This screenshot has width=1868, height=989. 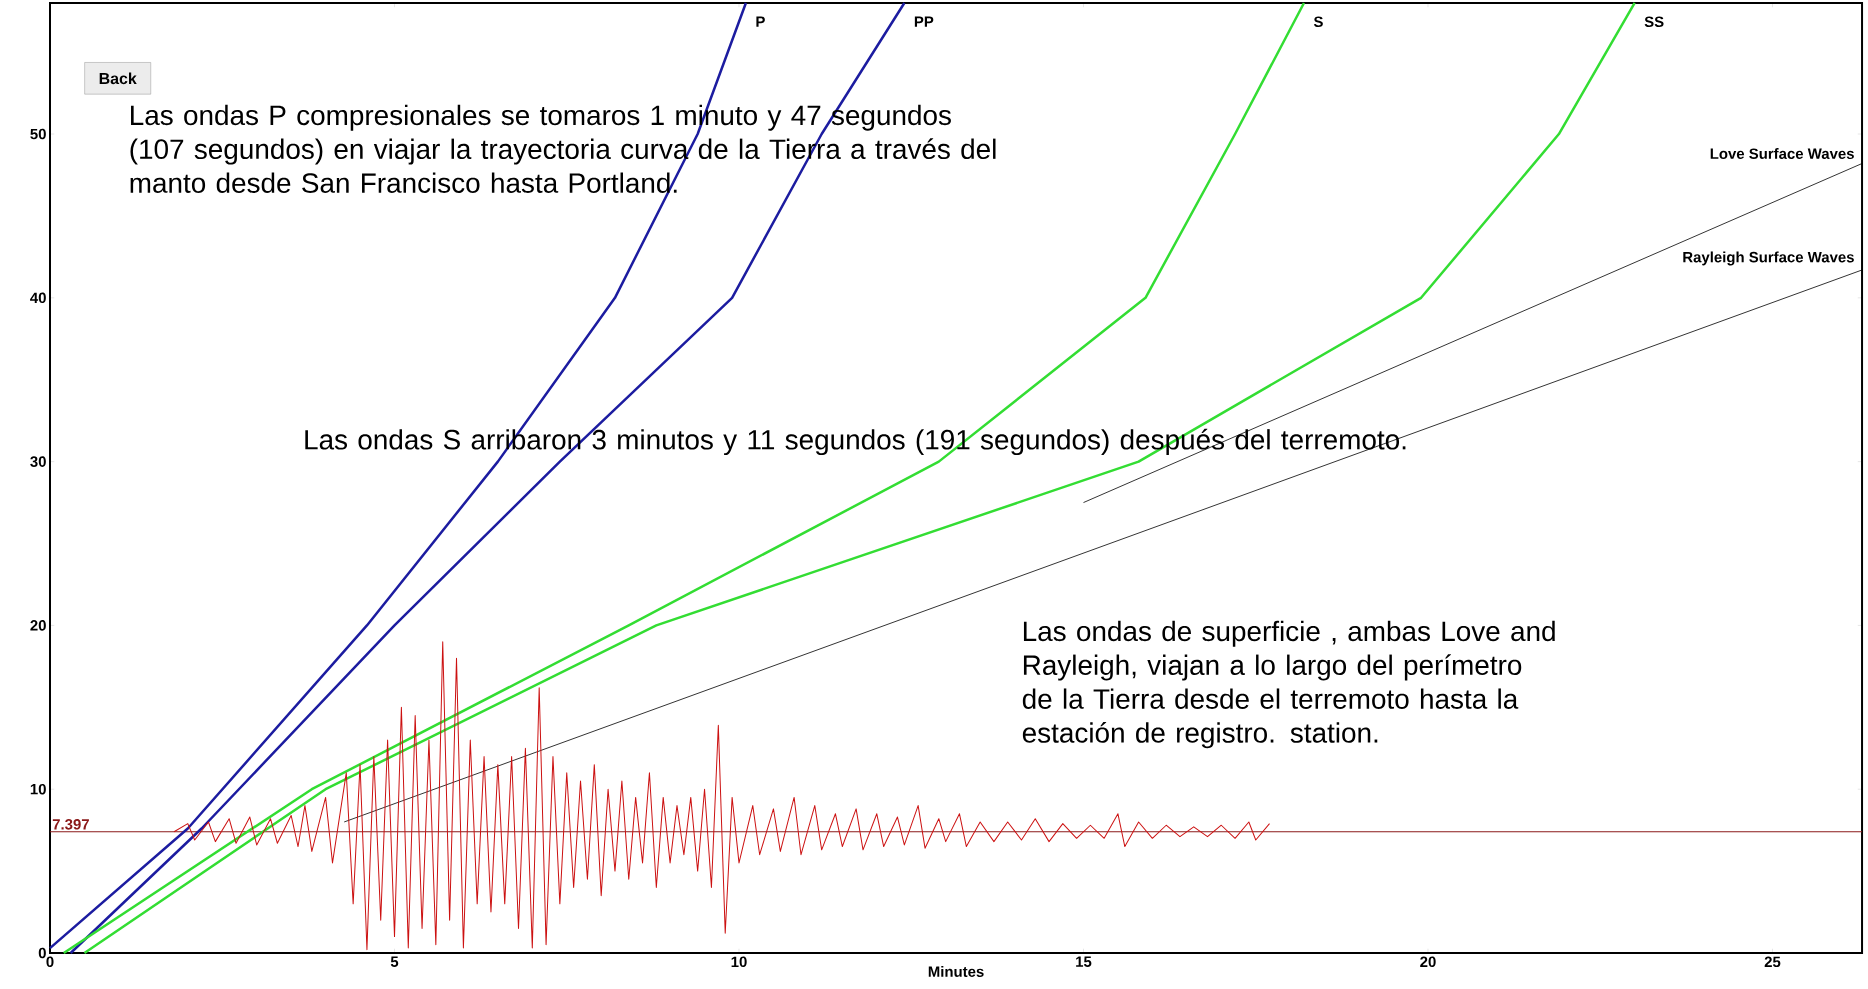 I want to click on x-tick-label: 0, so click(x=50, y=962).